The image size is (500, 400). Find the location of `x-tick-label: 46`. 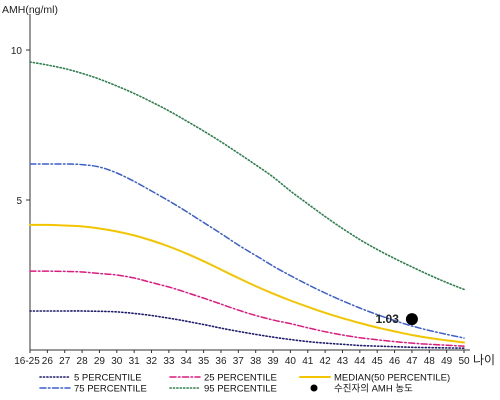

x-tick-label: 46 is located at coordinates (395, 361).